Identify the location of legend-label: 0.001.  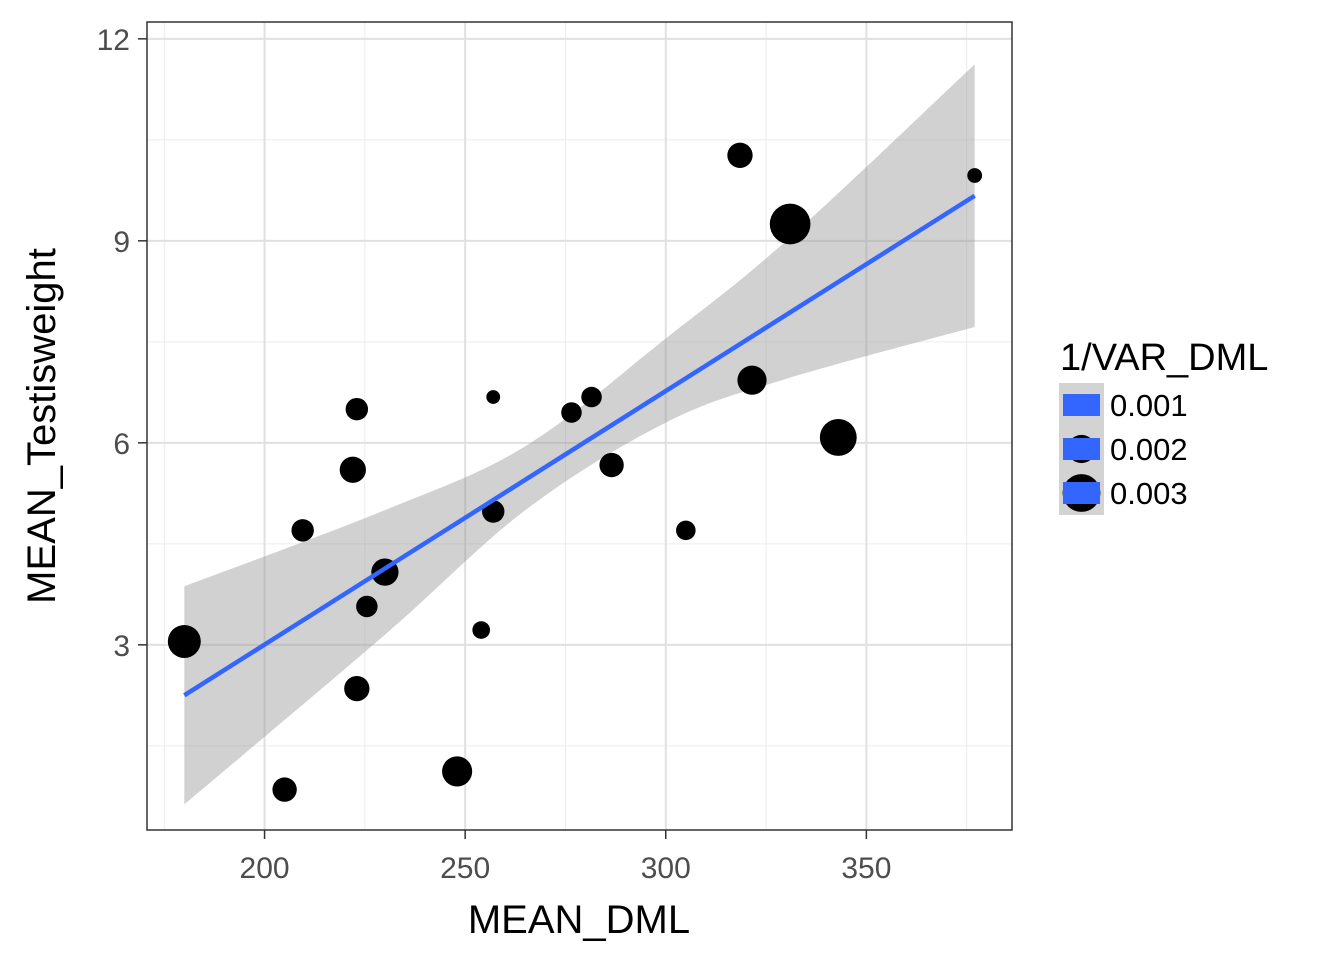
(1149, 405).